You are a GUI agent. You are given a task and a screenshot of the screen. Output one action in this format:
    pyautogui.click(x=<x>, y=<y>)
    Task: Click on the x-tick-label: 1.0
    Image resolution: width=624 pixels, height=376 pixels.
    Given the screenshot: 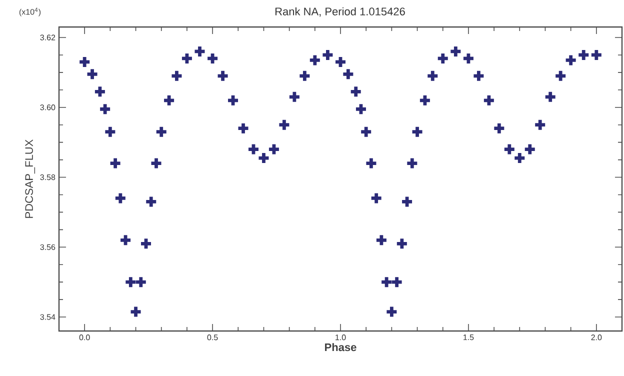 What is the action you would take?
    pyautogui.click(x=341, y=337)
    